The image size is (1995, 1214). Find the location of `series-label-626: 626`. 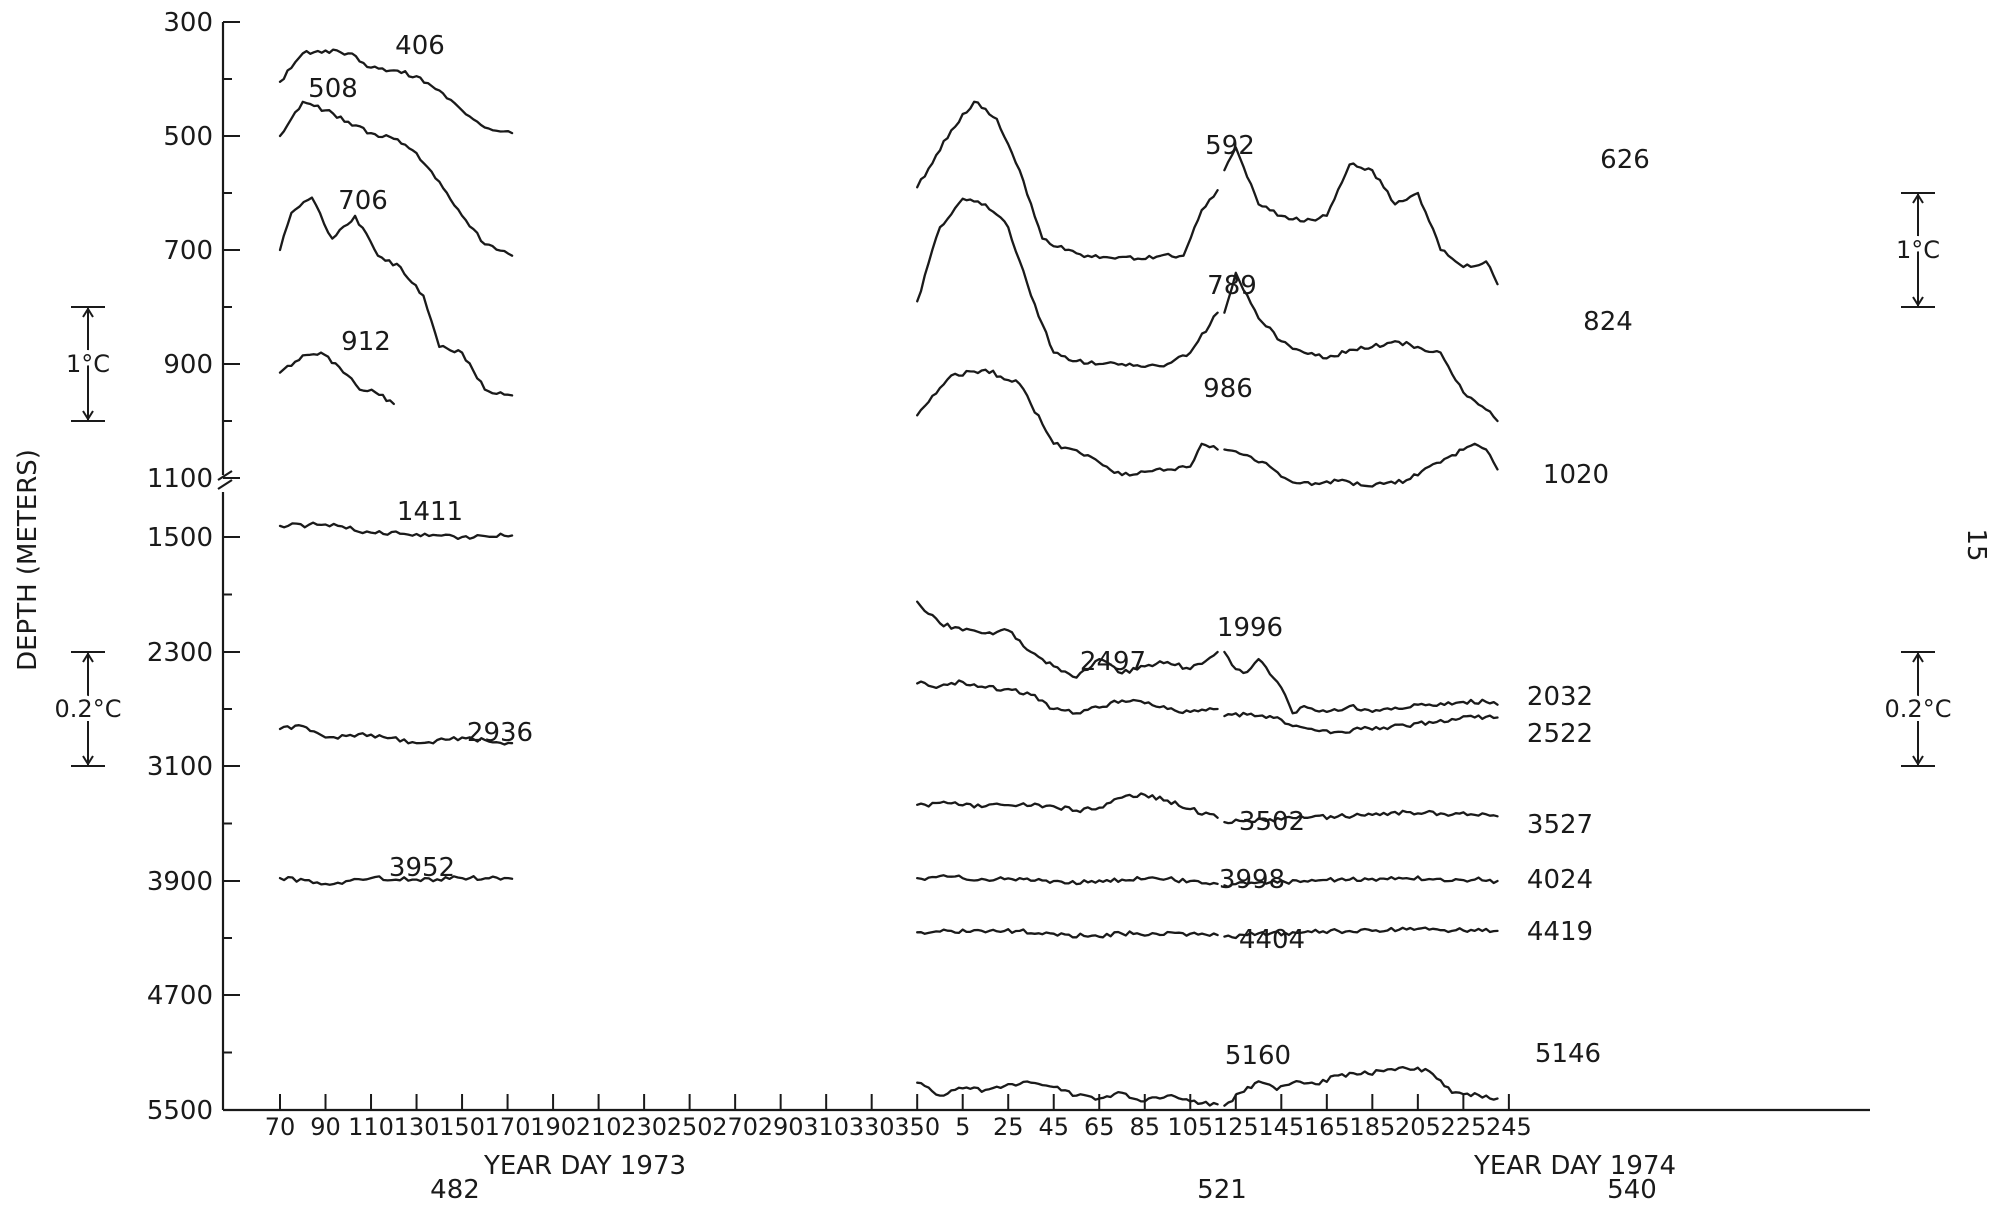

series-label-626: 626 is located at coordinates (1625, 160).